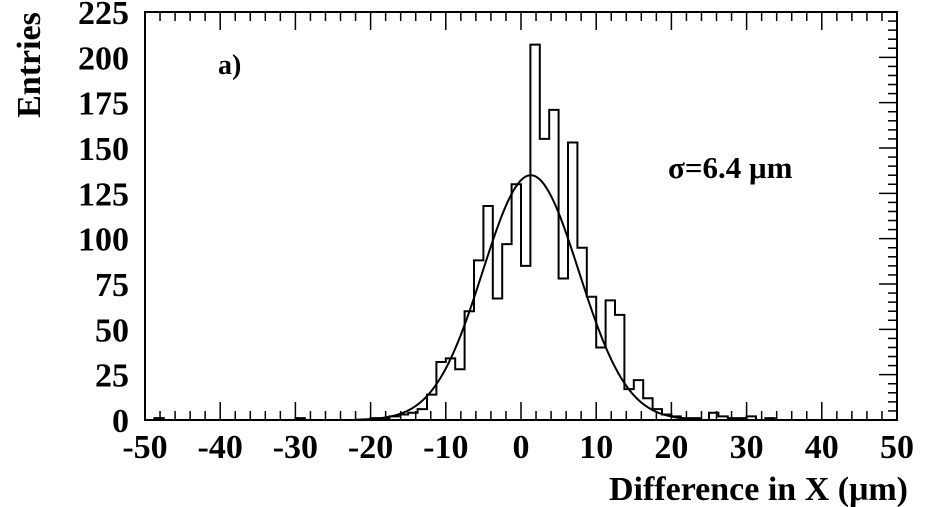 This screenshot has width=925, height=507. What do you see at coordinates (822, 447) in the screenshot?
I see `x-tick-label: 40` at bounding box center [822, 447].